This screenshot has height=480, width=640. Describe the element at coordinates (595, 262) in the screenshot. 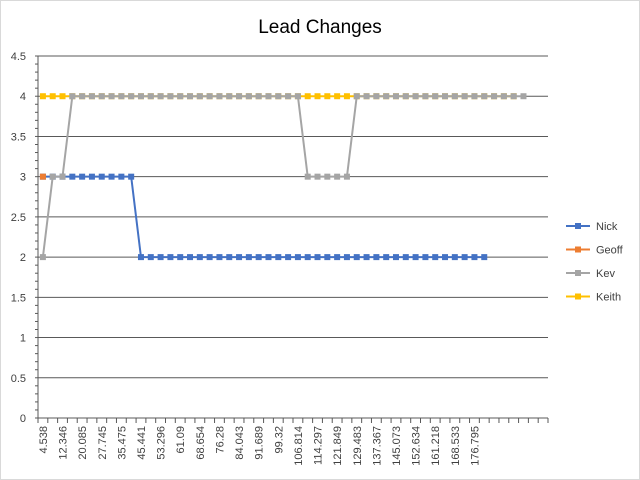

I see `legend: Nick Geoff Kev Keith` at that location.